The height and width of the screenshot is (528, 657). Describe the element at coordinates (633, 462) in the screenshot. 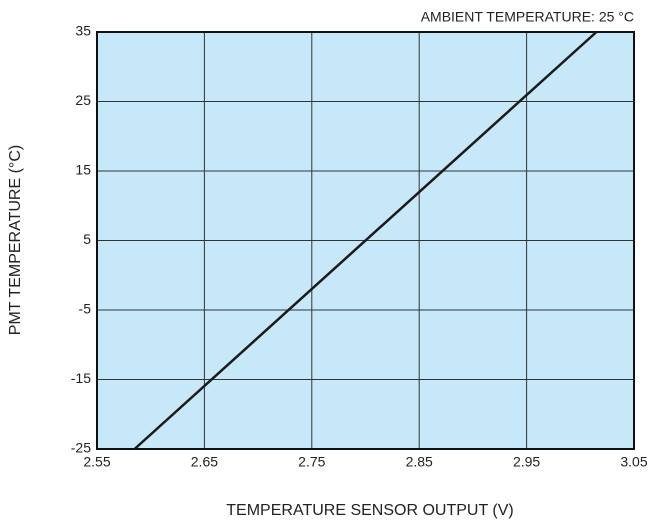

I see `x-tick-label: 3.05` at that location.